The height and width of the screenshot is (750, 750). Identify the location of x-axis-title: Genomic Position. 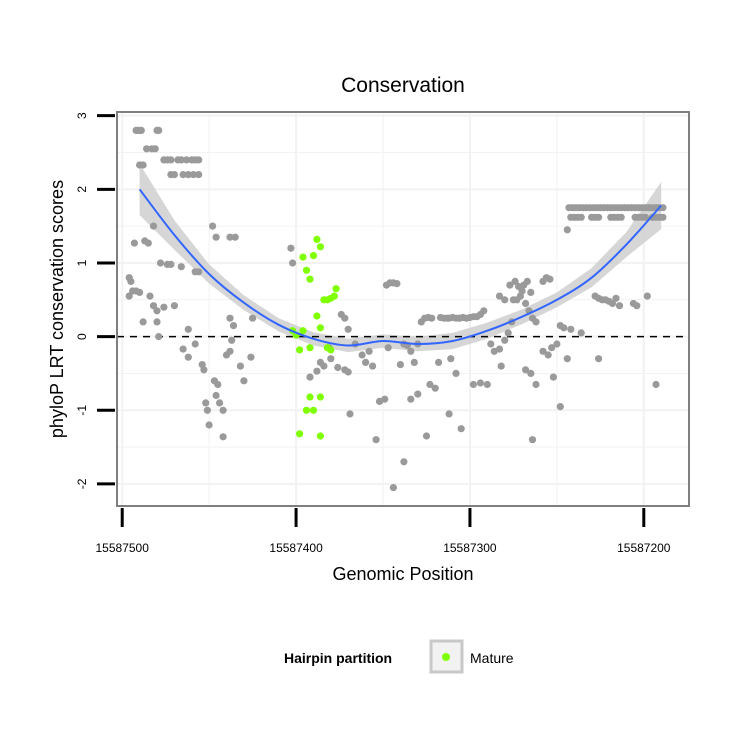
(402, 574).